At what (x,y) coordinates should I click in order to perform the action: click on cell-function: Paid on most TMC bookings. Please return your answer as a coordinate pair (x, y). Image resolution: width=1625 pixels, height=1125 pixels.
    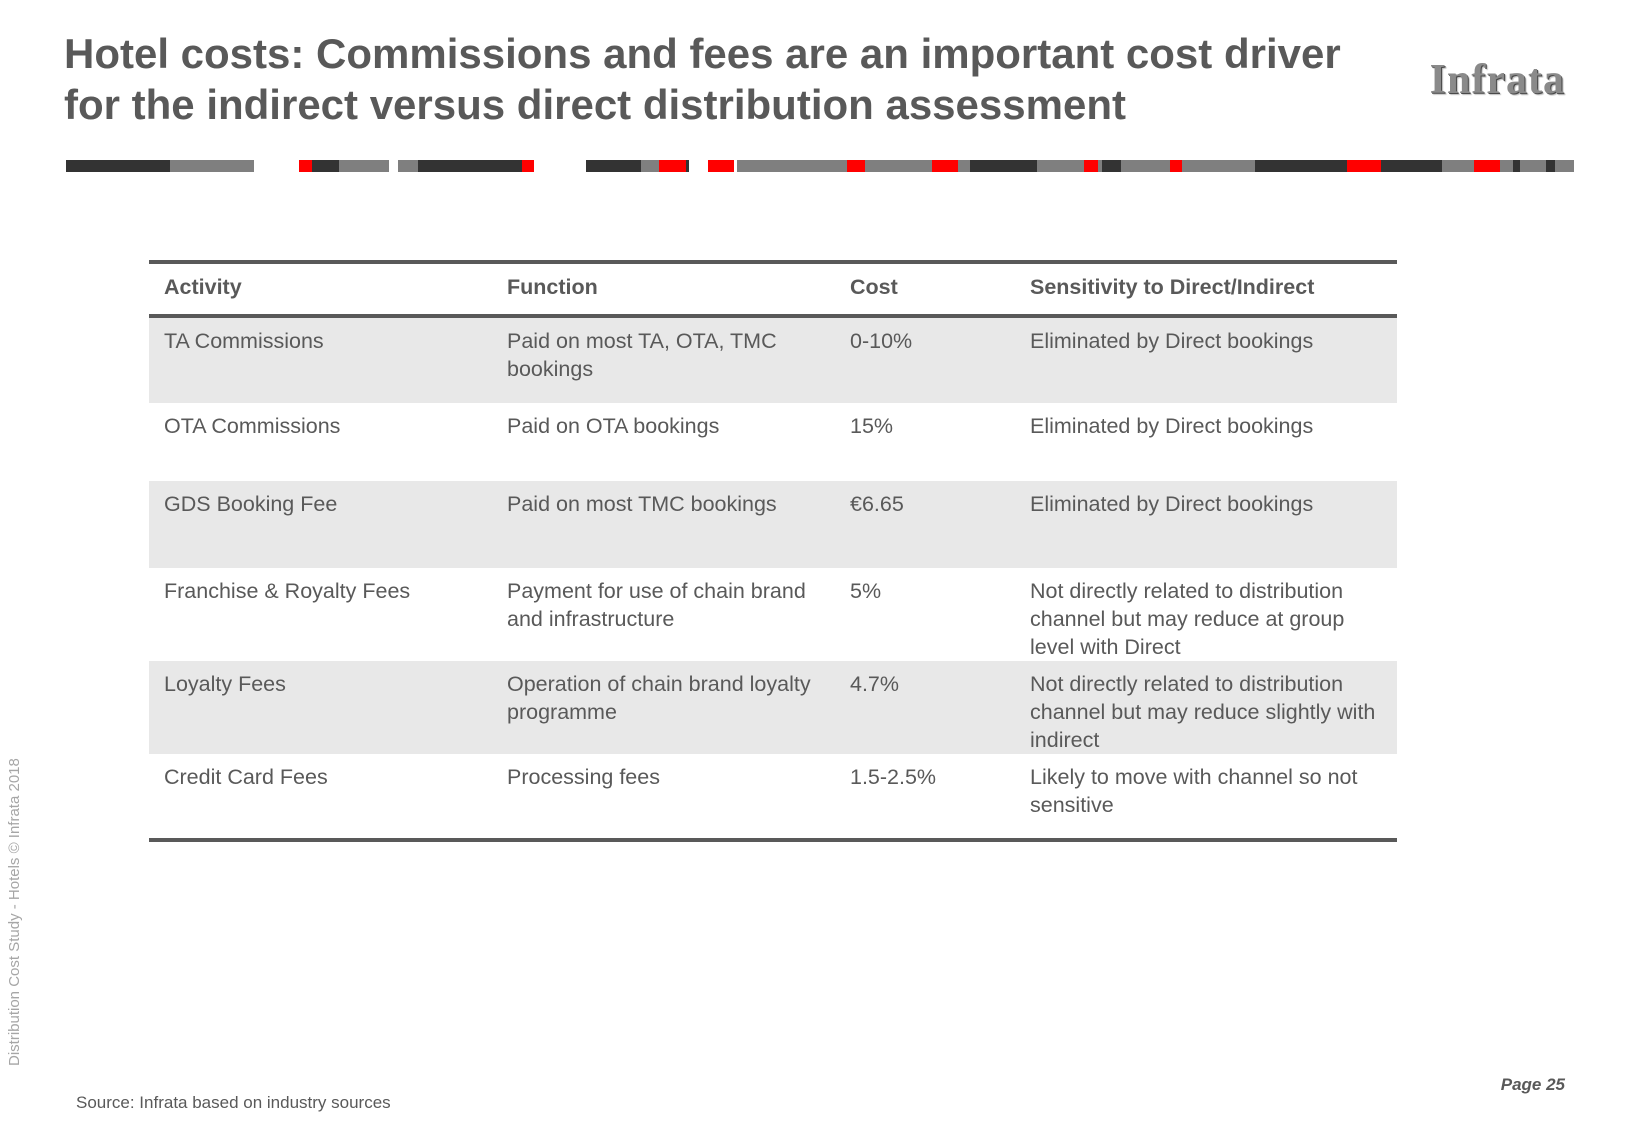
    Looking at the image, I should click on (663, 524).